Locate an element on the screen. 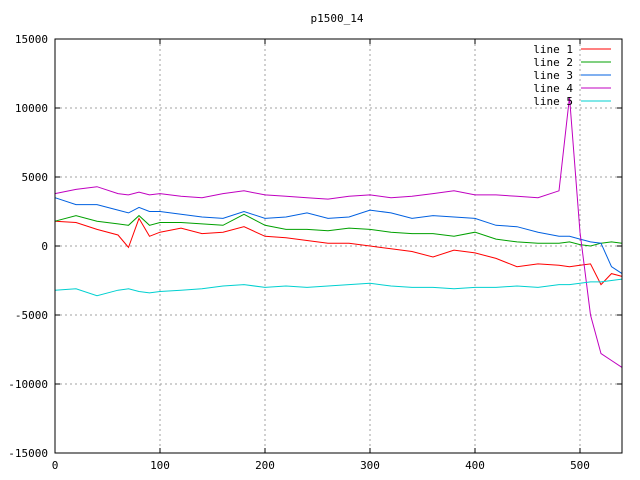 This screenshot has height=480, width=640. series-line-3-line is located at coordinates (338, 236).